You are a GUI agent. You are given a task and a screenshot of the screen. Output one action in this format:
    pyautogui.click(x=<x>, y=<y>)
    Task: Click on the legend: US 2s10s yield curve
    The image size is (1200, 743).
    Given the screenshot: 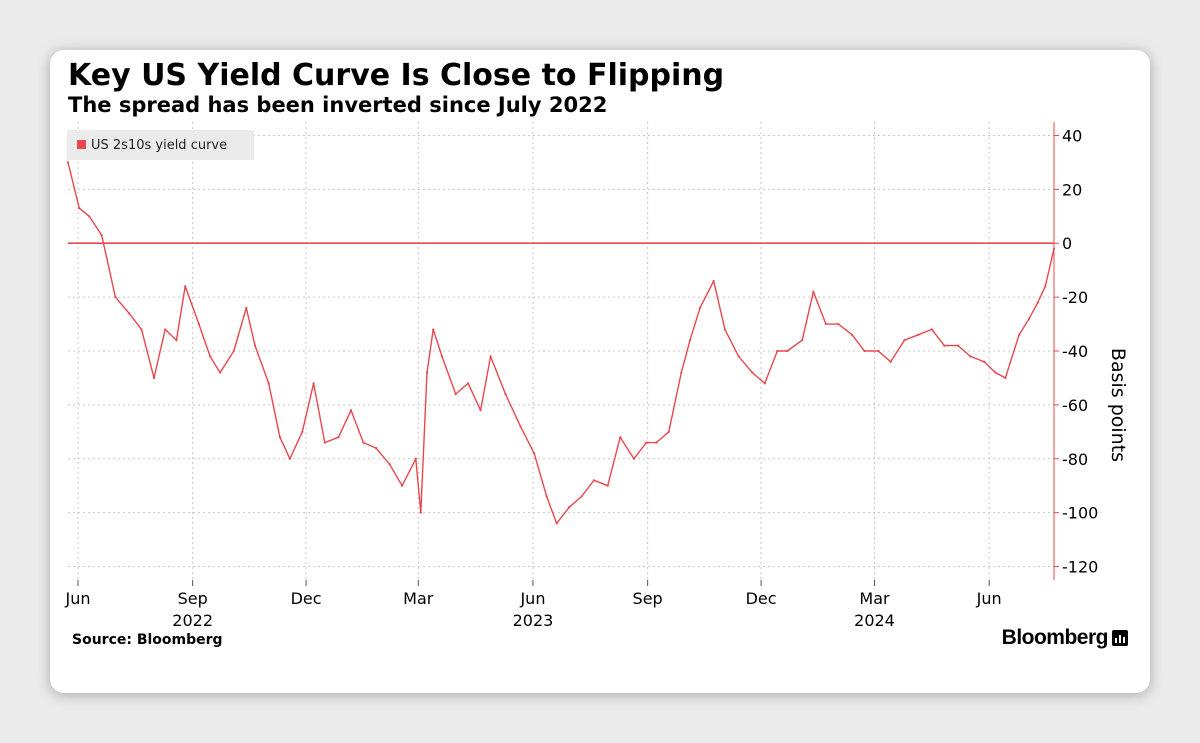 What is the action you would take?
    pyautogui.click(x=160, y=145)
    